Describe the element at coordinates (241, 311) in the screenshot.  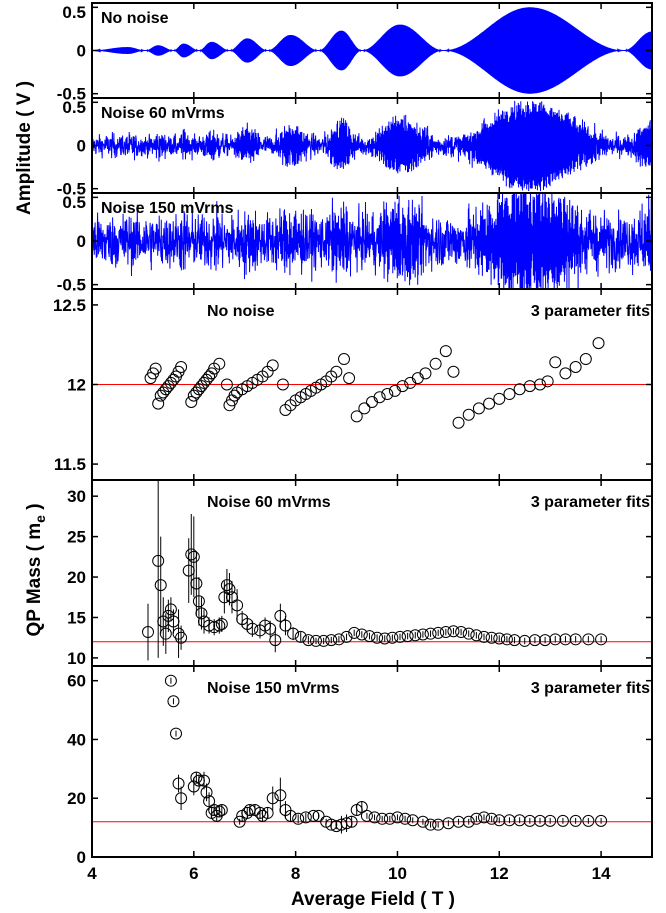
I see `mass-a-annotation: No noise` at that location.